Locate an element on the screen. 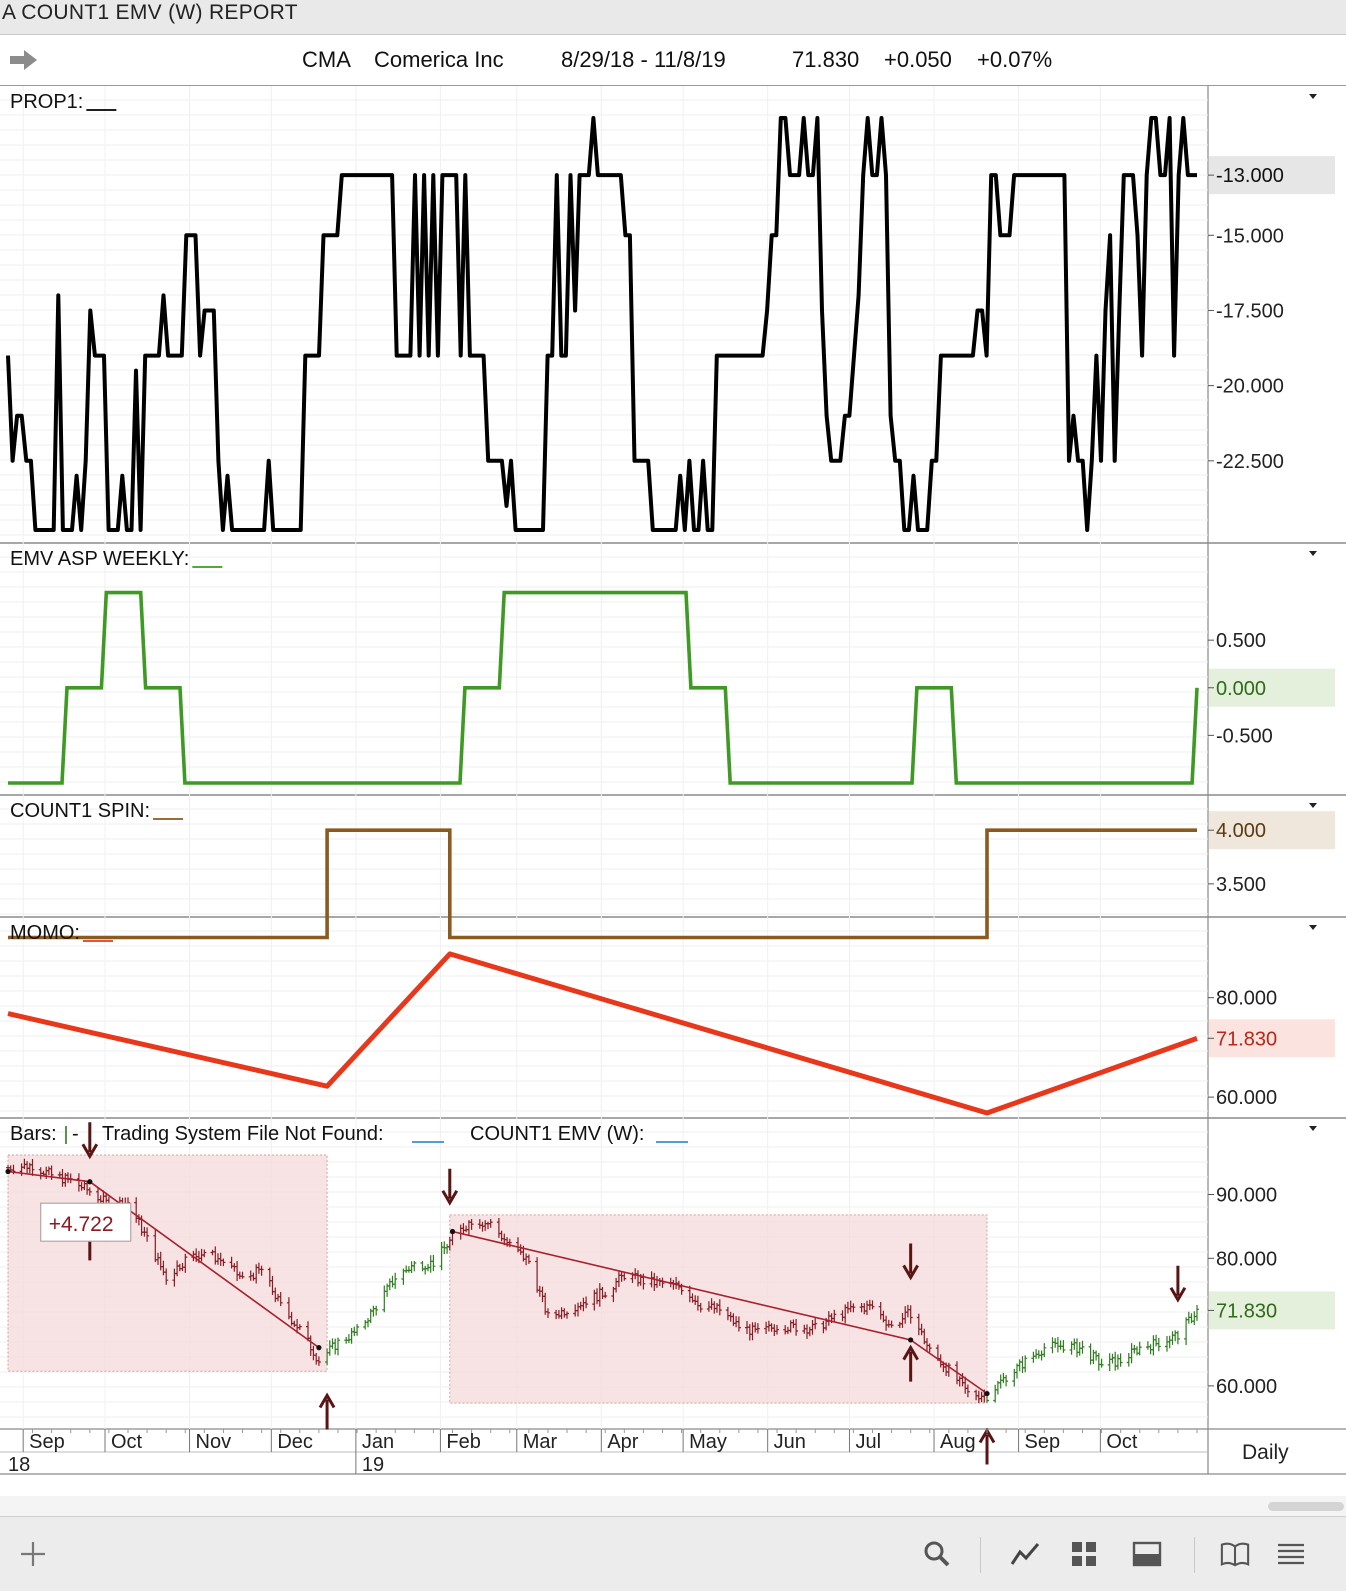 This screenshot has width=1346, height=1591. x-tick-label: Nov is located at coordinates (214, 1442).